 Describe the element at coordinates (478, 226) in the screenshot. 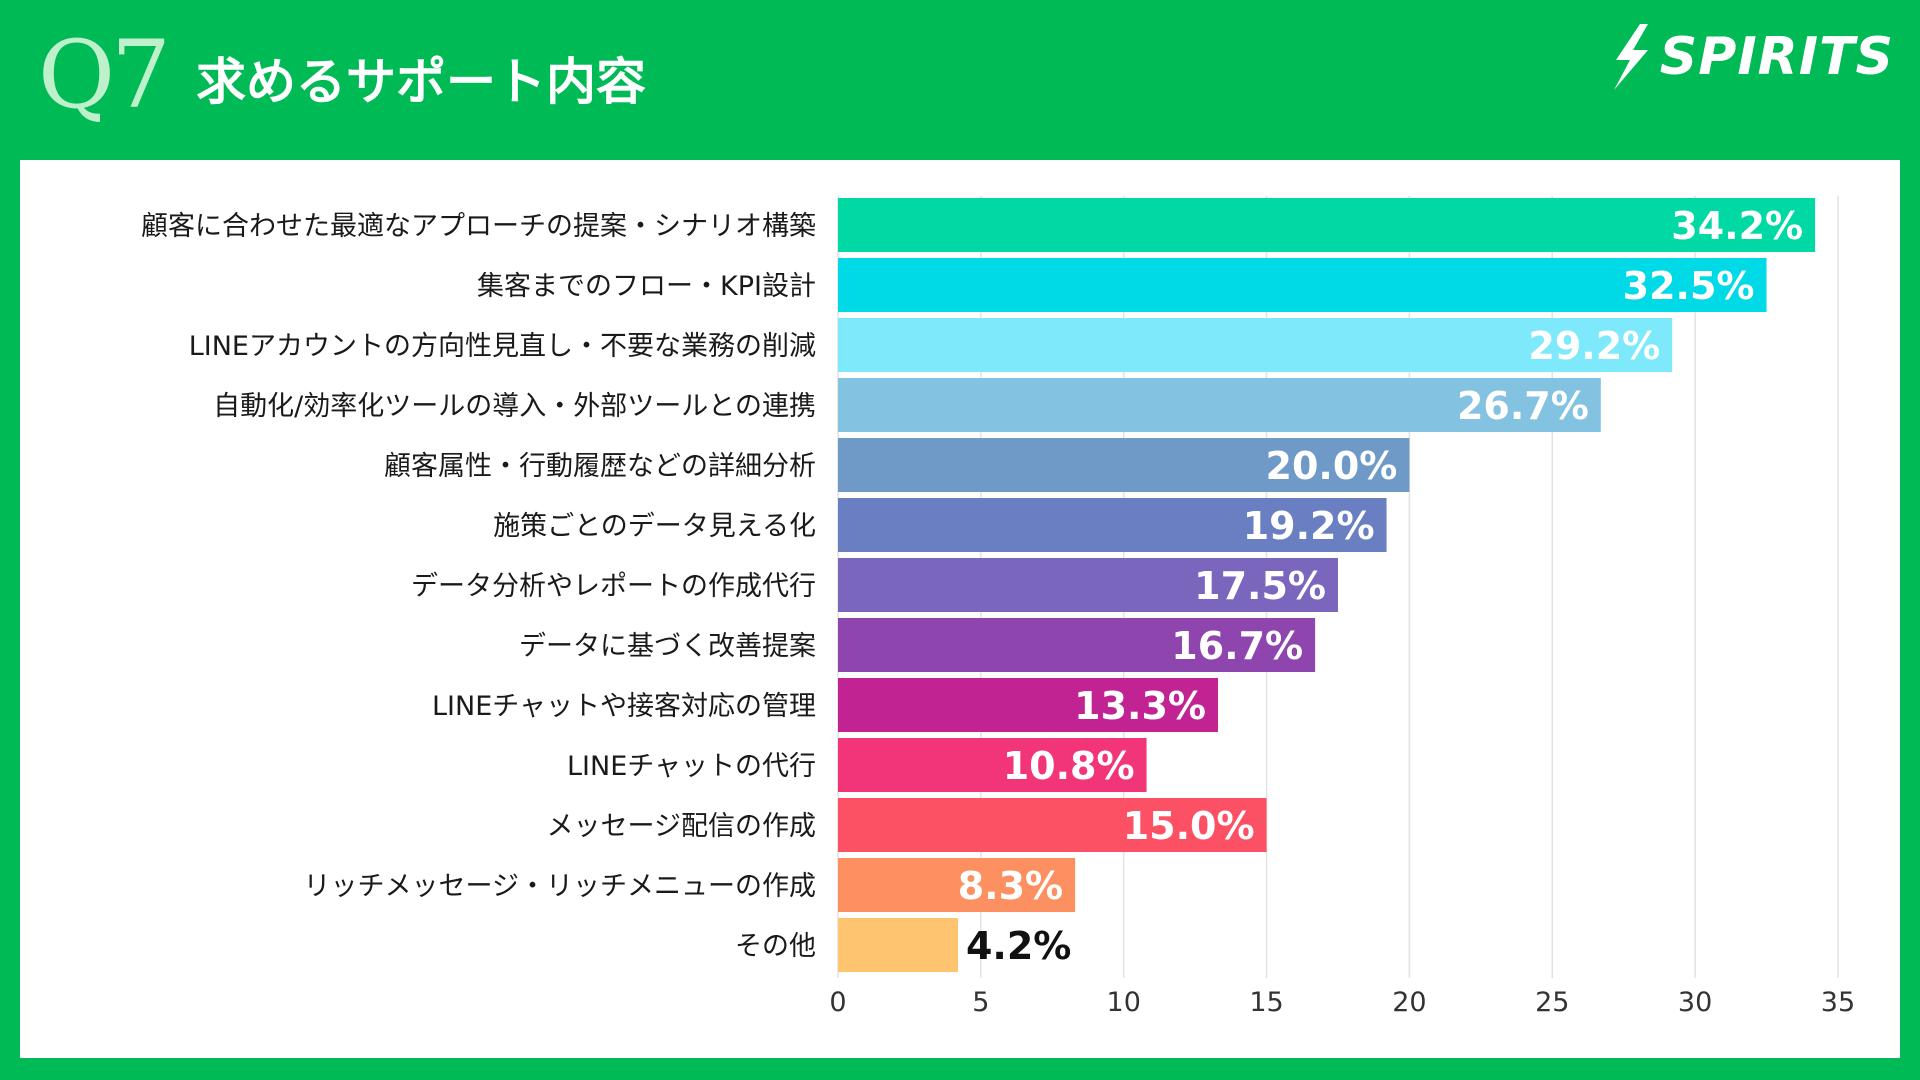

I see `category-label: 顧客に合わせた最適なアプローチの提案・シナリオ構築` at that location.